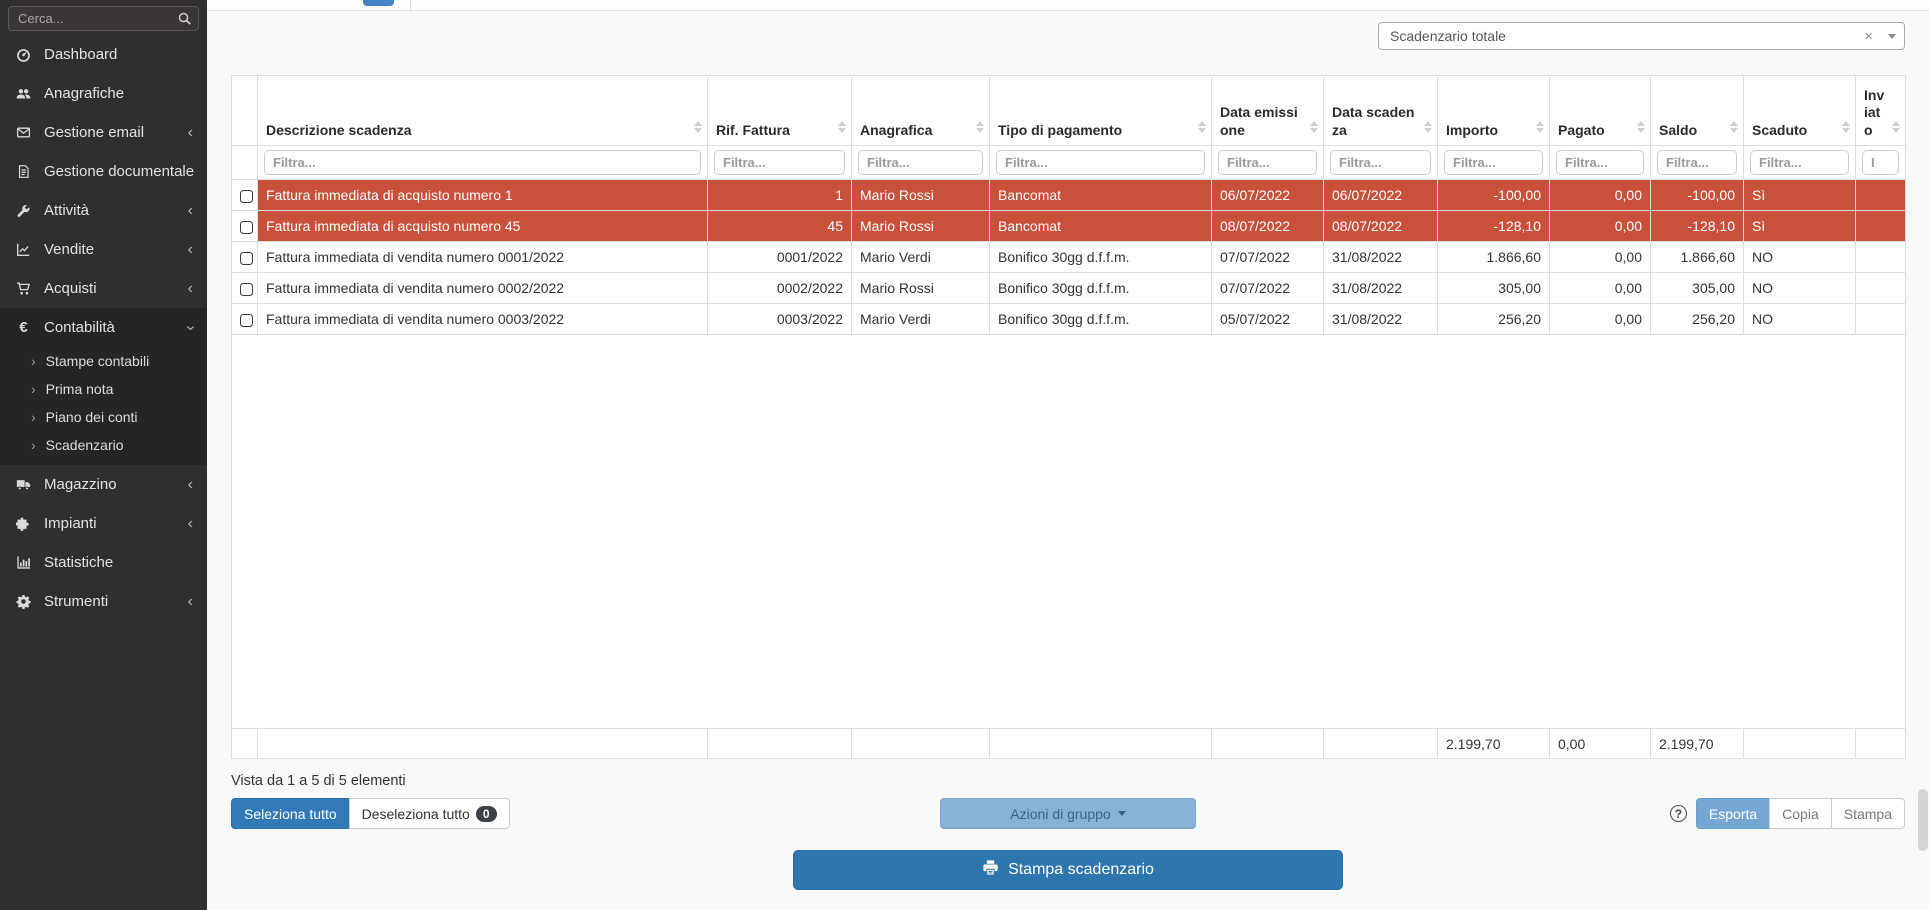 Image resolution: width=1929 pixels, height=910 pixels. Describe the element at coordinates (779, 195) in the screenshot. I see `cell-rif: 1` at that location.